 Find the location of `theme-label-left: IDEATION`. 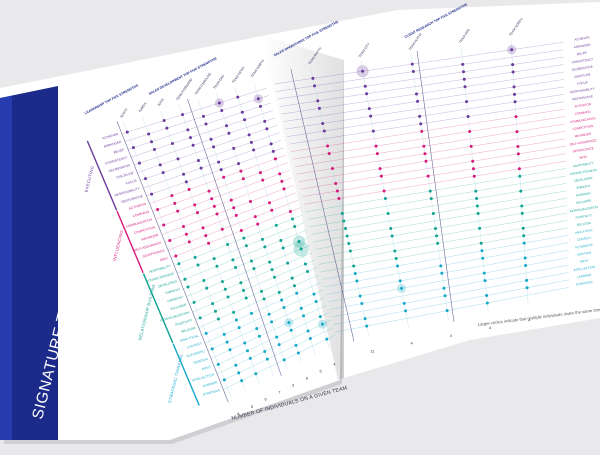

theme-label-left: IDEATION is located at coordinates (201, 361).